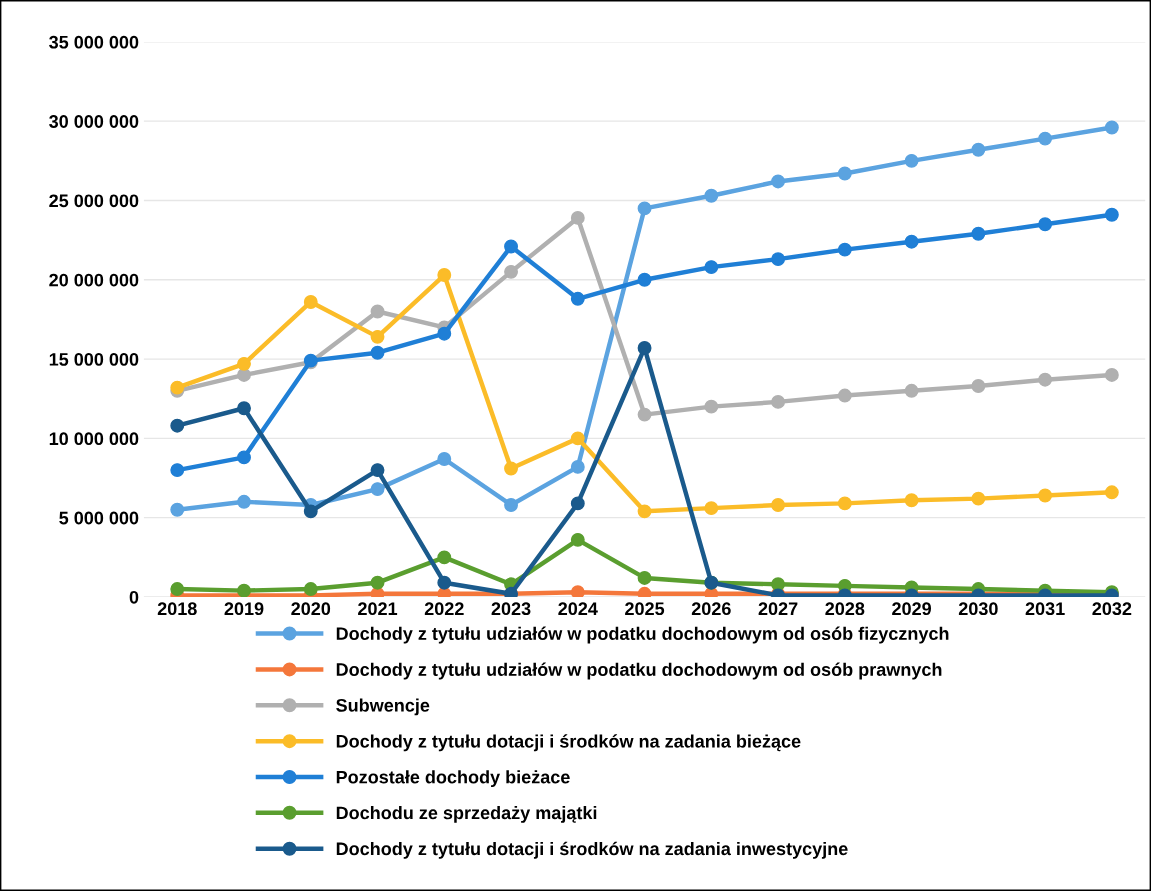 Image resolution: width=1151 pixels, height=891 pixels. Describe the element at coordinates (453, 779) in the screenshot. I see `legend-label: Pozostałe dochody bieżace` at that location.